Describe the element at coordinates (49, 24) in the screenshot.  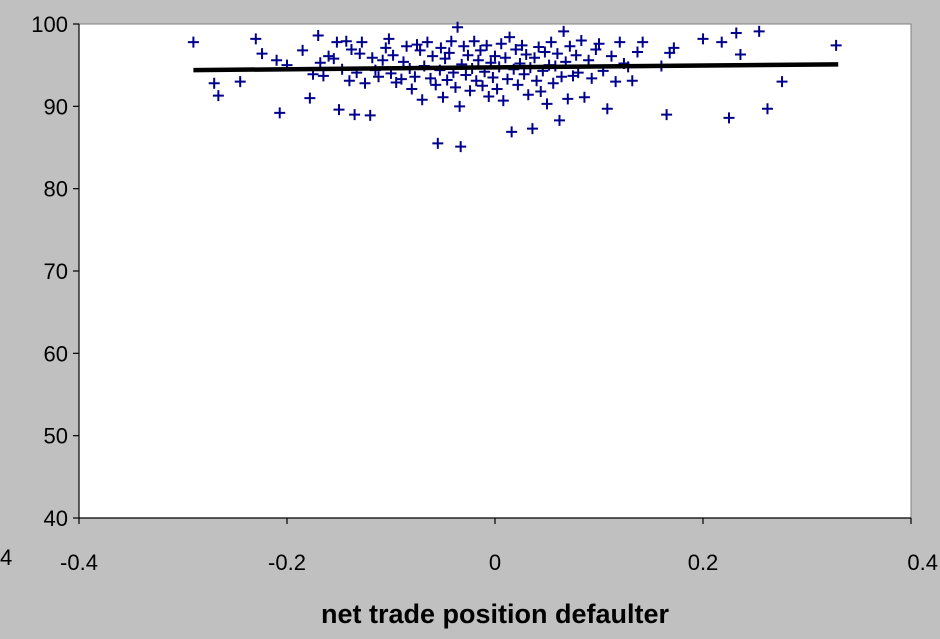
I see `y-tick-label: 100` at that location.